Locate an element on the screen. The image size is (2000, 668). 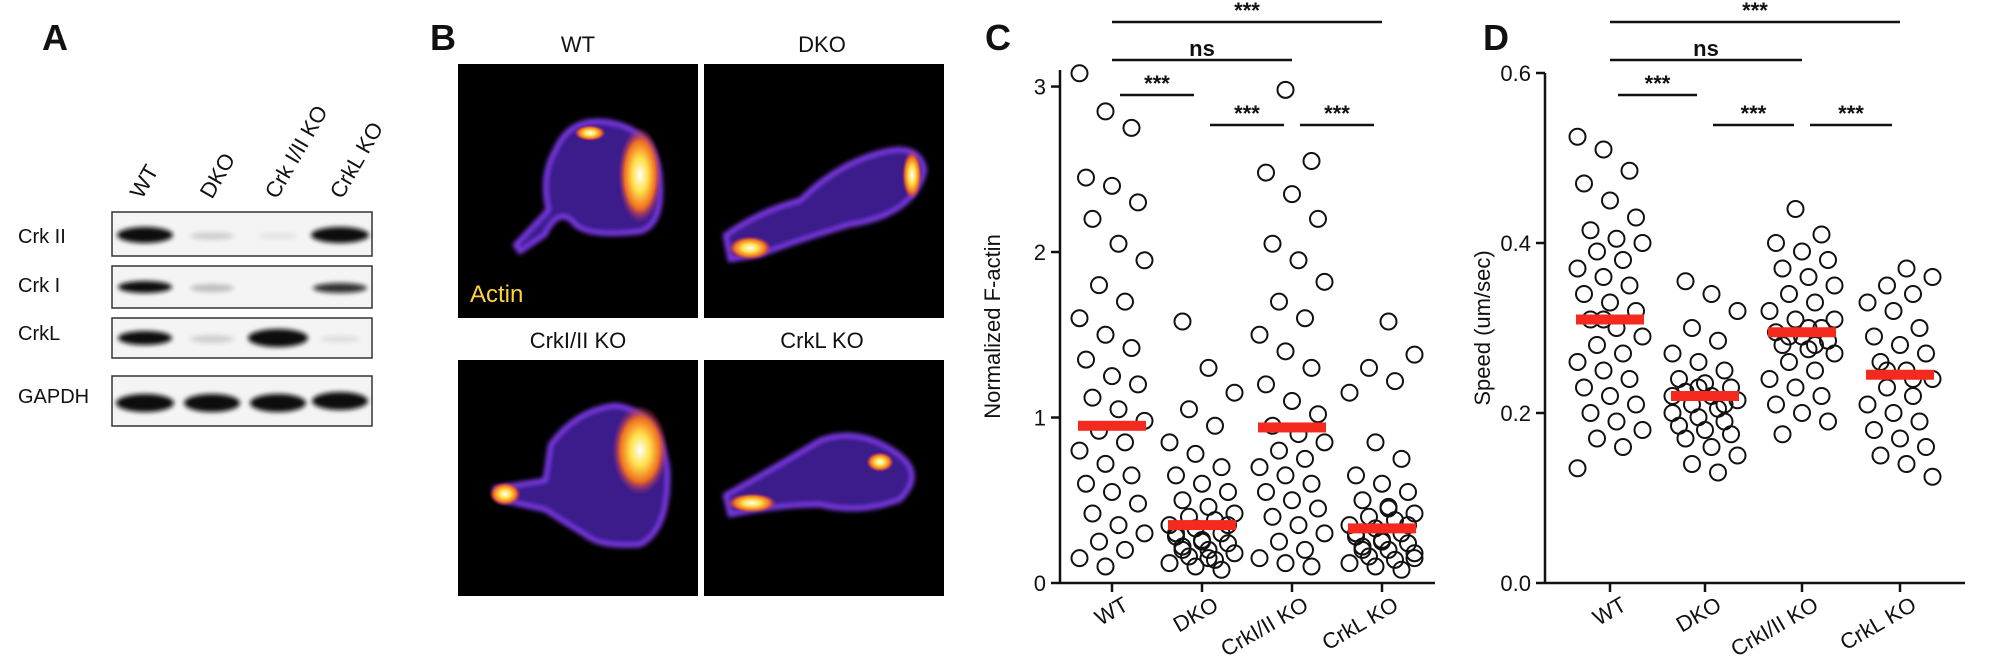
image-label: CrkI/II KO is located at coordinates (578, 340).